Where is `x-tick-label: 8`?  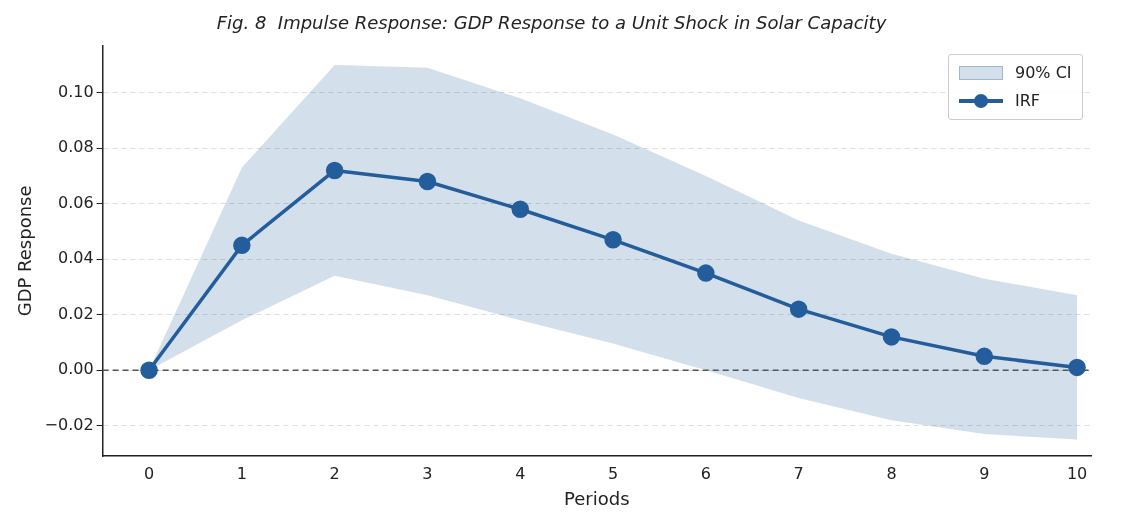 x-tick-label: 8 is located at coordinates (891, 473).